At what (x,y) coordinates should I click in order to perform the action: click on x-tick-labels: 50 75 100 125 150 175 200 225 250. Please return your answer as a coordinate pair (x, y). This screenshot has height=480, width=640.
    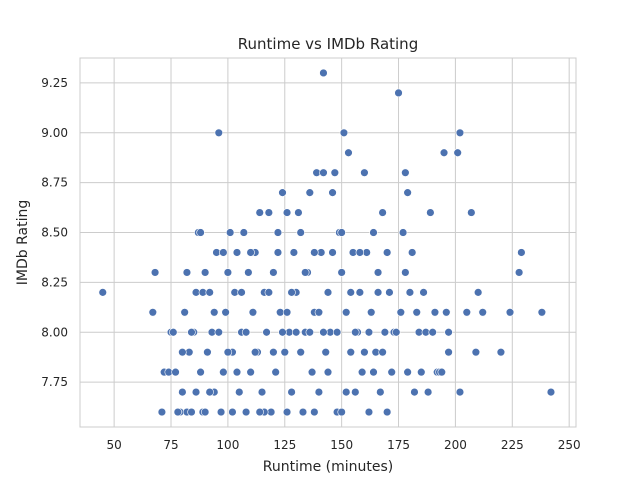
    Looking at the image, I should click on (343, 445).